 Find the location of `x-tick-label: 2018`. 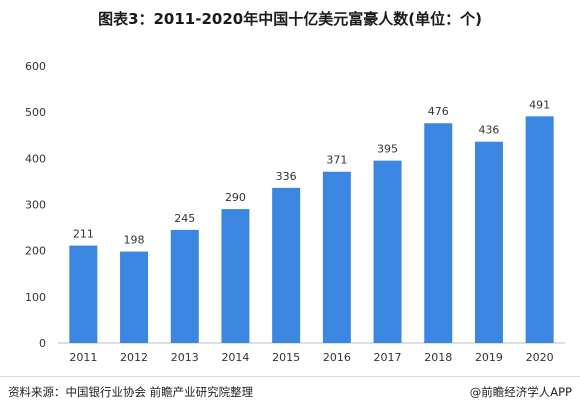

x-tick-label: 2018 is located at coordinates (438, 357).